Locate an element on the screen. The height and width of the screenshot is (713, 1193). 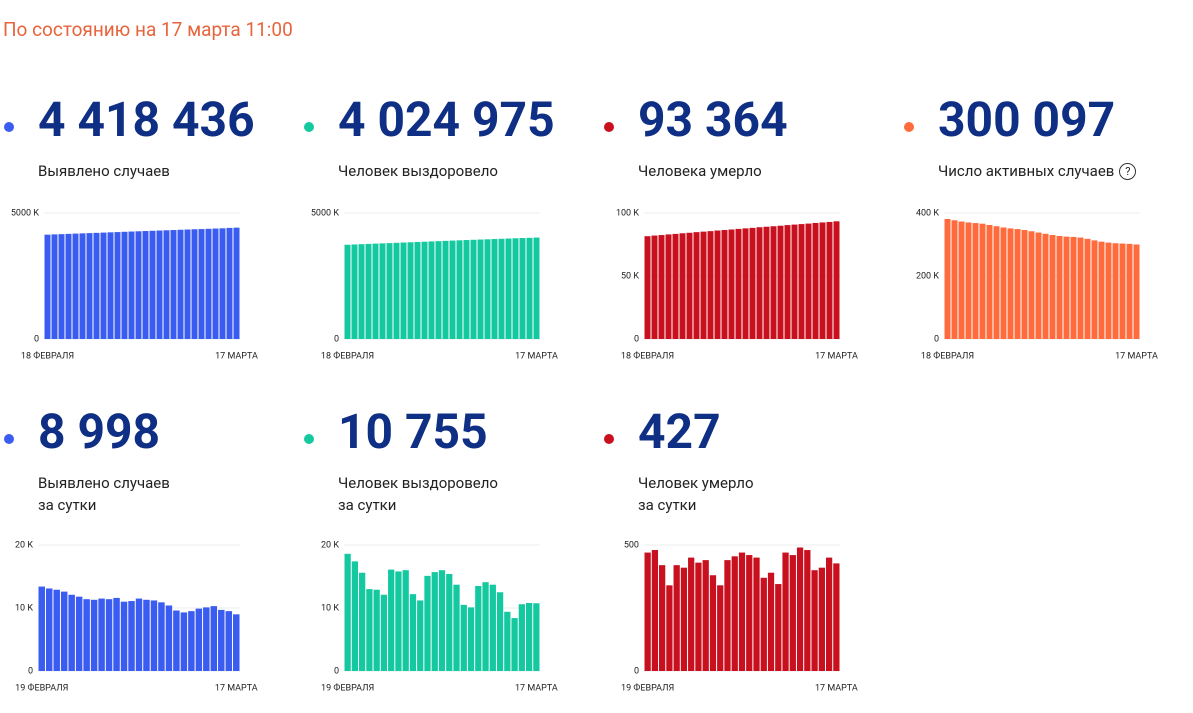
label-line: Число активных случаев? is located at coordinates (1037, 171).